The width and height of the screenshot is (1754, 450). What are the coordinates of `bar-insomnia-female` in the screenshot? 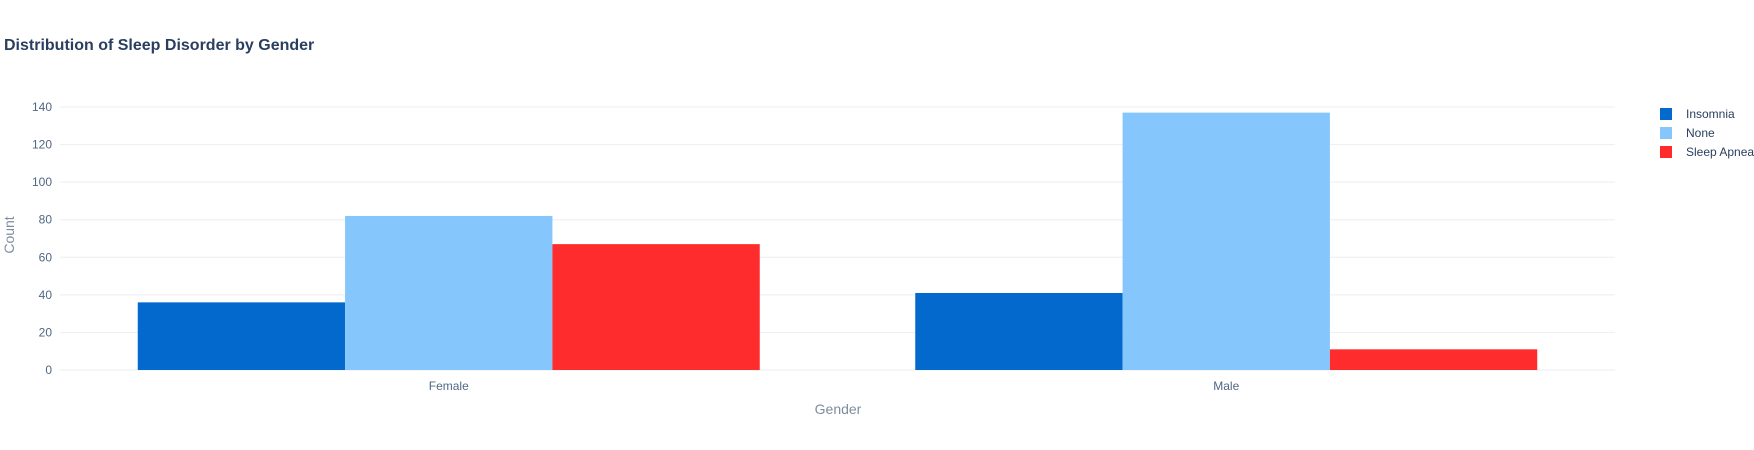 It's located at (241, 336).